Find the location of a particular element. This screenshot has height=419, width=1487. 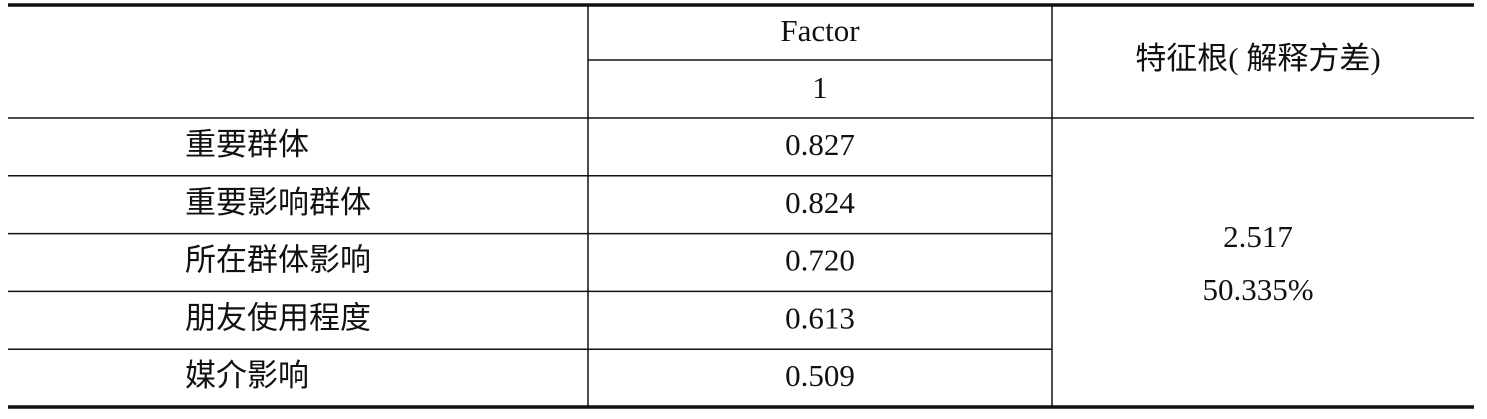

loading-value: 0.827 is located at coordinates (820, 144).